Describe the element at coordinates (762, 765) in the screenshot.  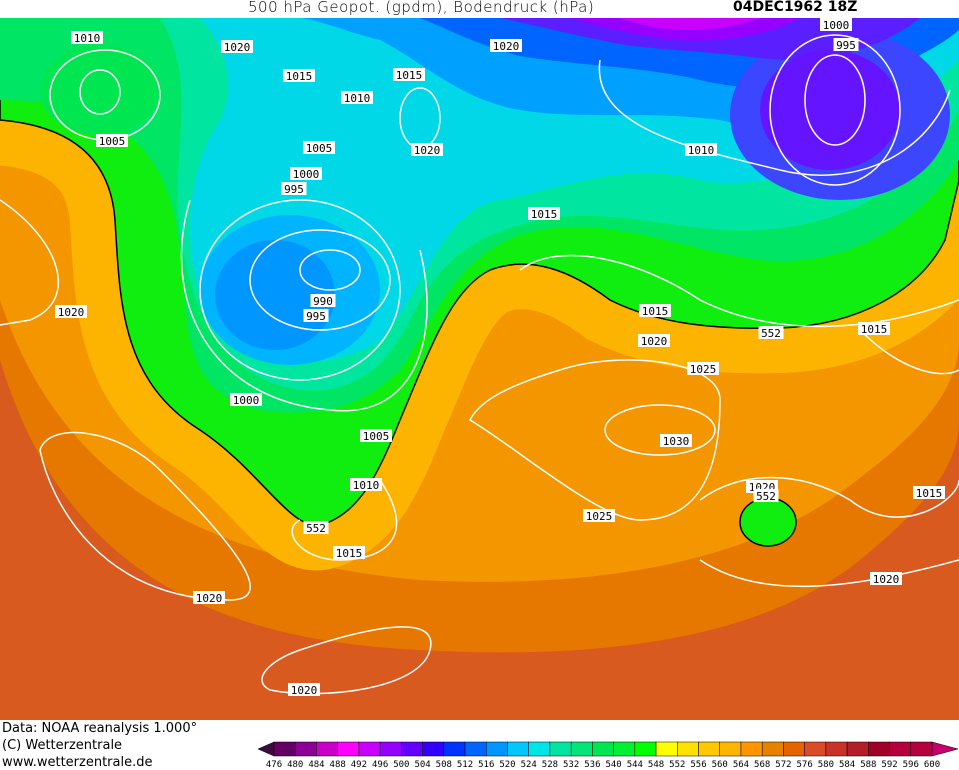
I see `colorbar-tick-label: 568` at that location.